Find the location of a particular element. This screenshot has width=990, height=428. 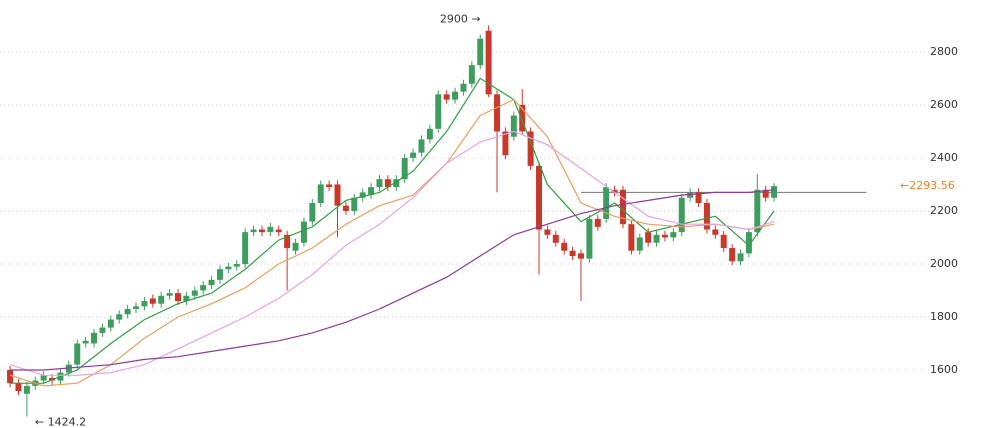

y-tick-label: 1600 is located at coordinates (944, 369).